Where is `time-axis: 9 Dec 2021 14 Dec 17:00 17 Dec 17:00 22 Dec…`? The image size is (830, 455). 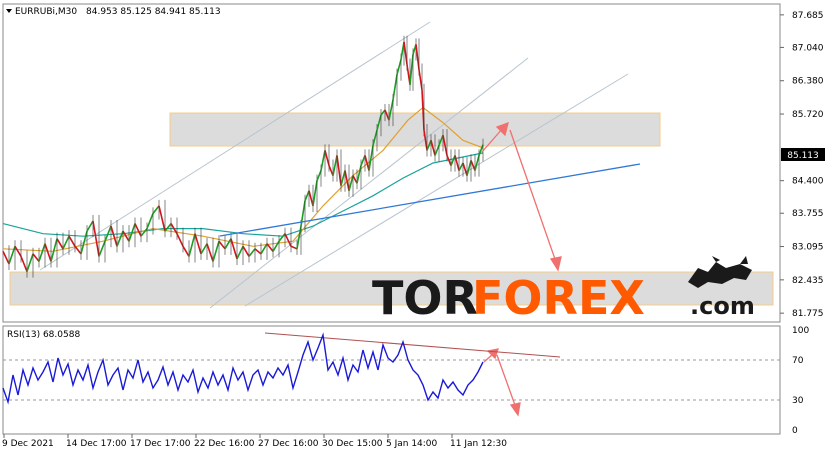
time-axis: 9 Dec 2021 14 Dec 17:00 17 Dec 17:00 22 Dec… is located at coordinates (254, 441).